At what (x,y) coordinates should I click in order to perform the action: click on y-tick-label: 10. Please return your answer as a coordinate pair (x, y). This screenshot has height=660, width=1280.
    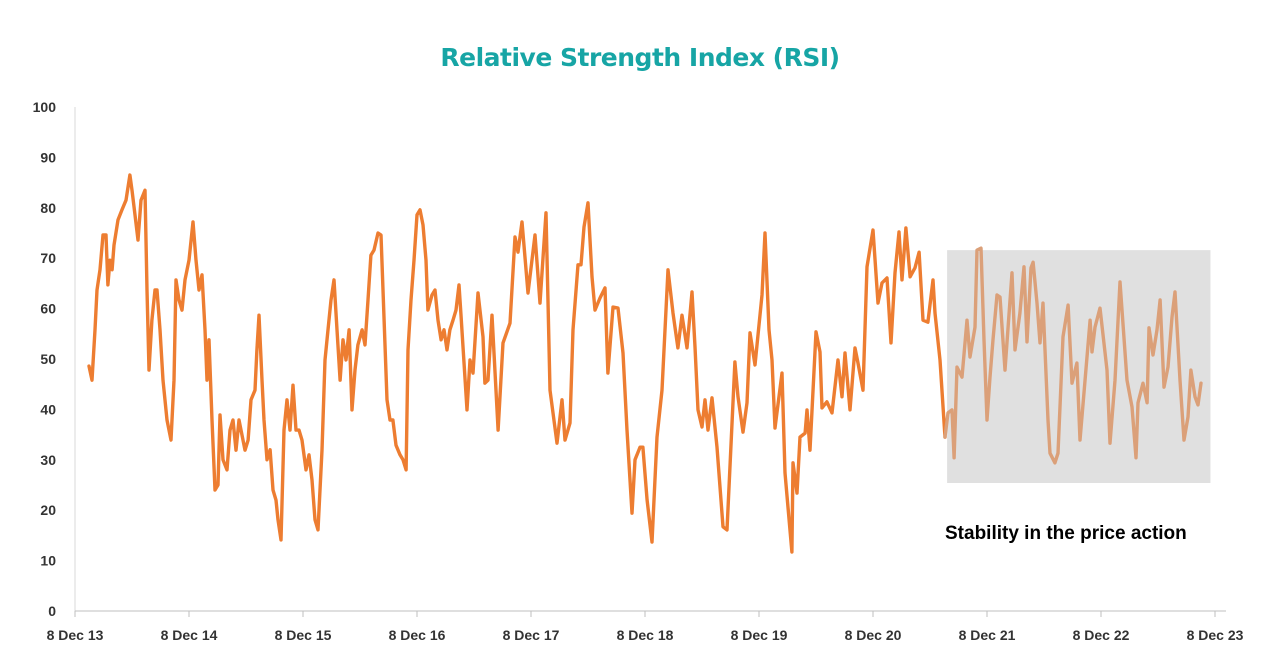
    Looking at the image, I should click on (48, 561).